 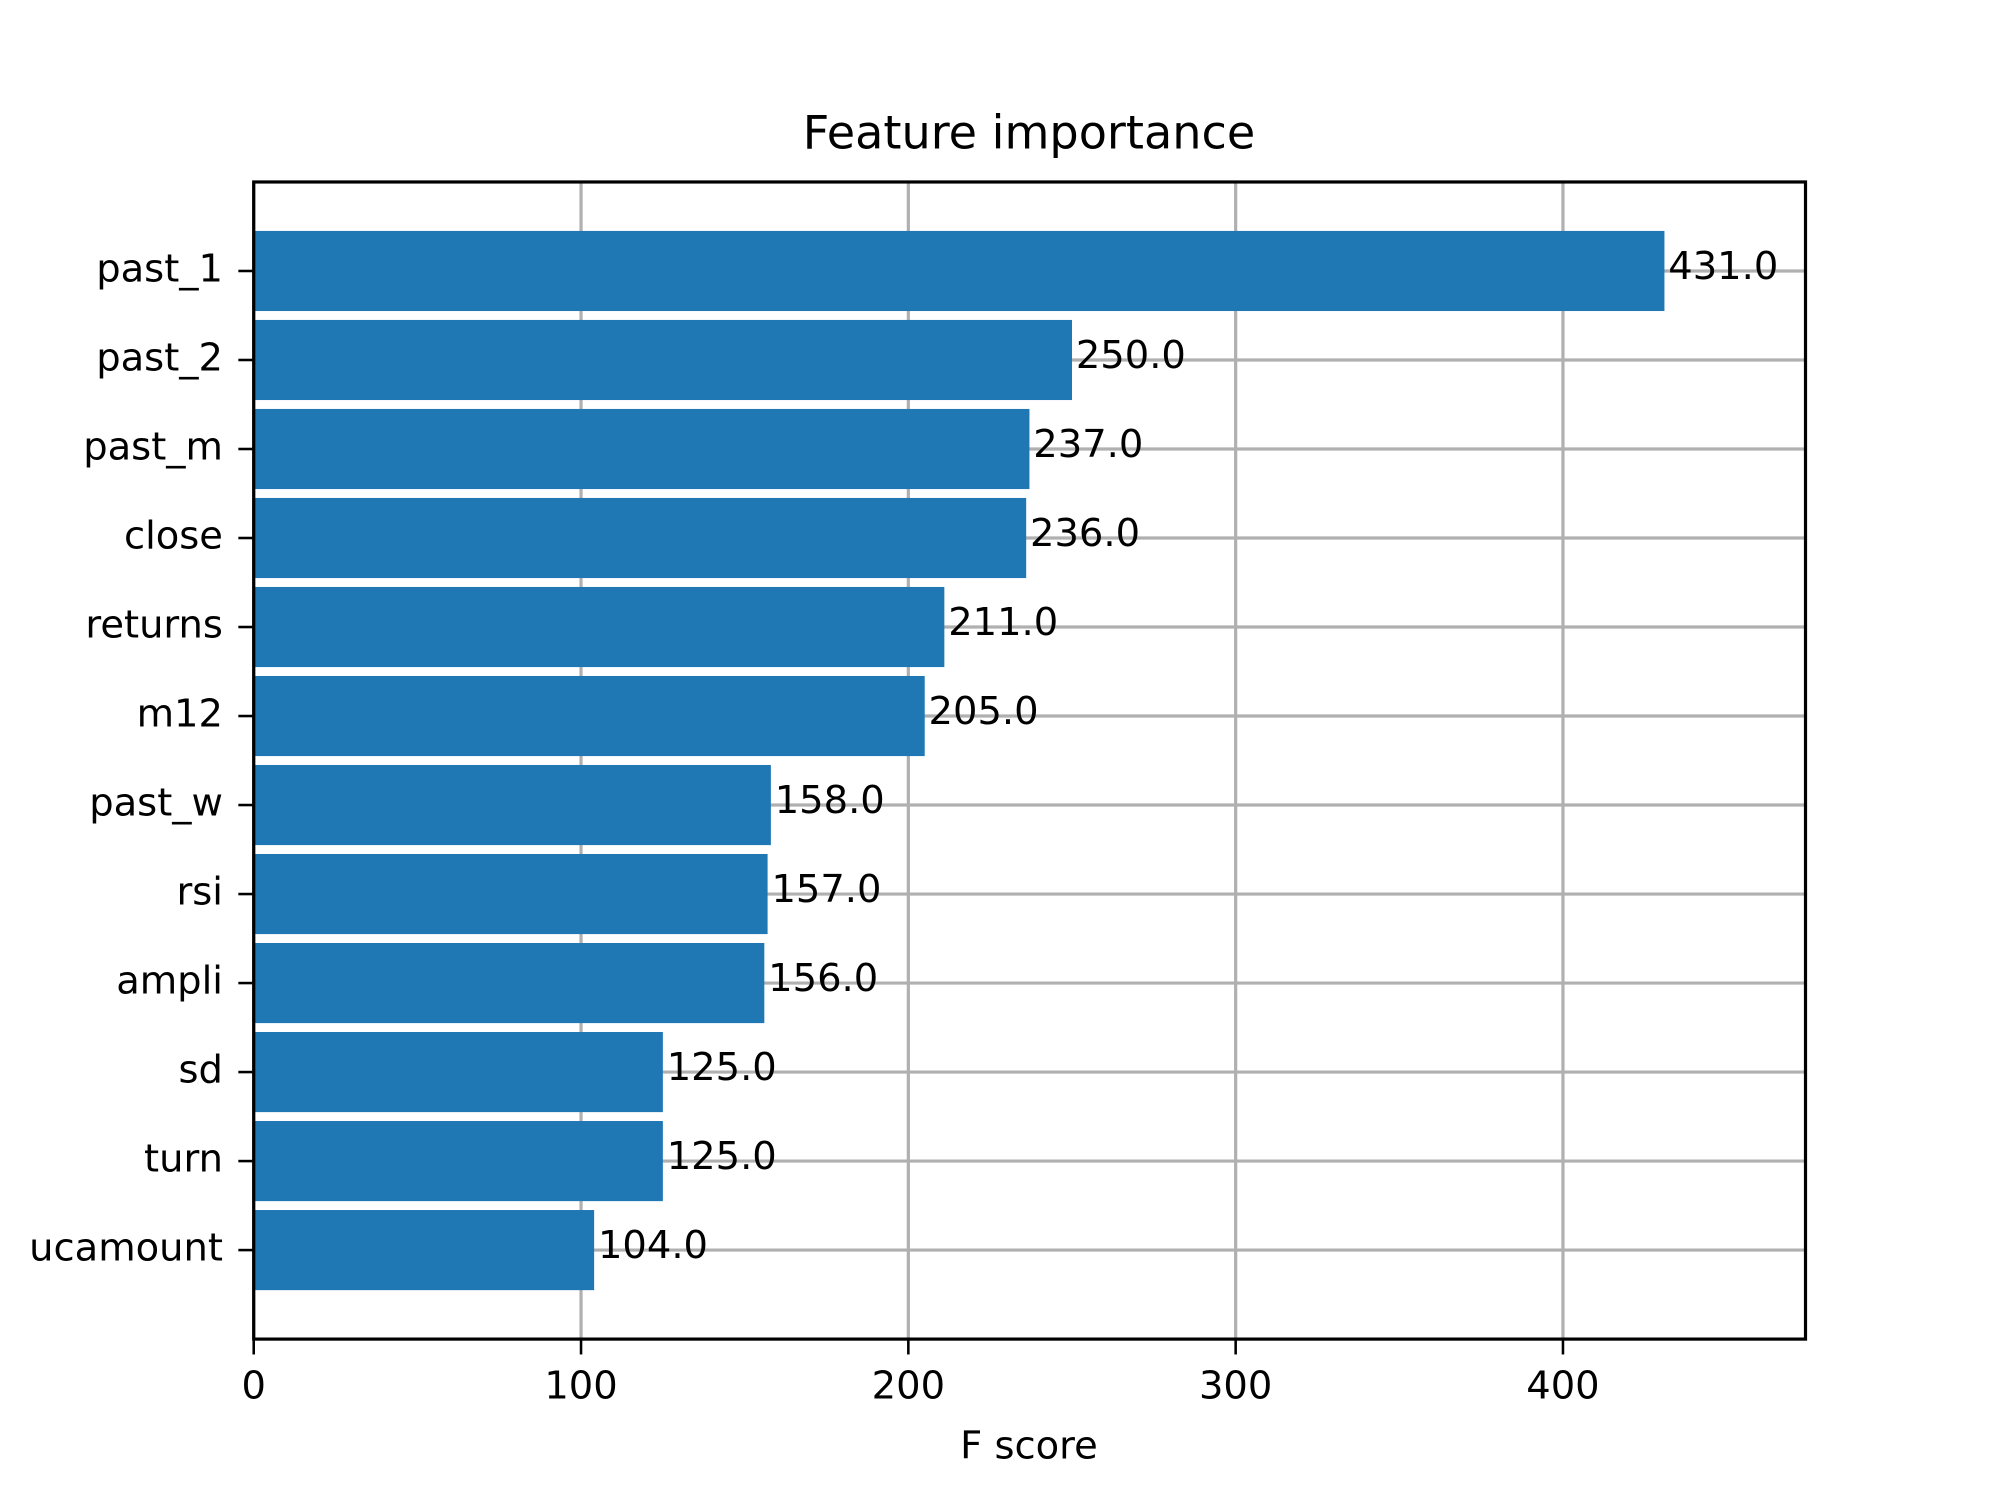 What do you see at coordinates (1235, 1385) in the screenshot?
I see `x-tick-label: 300` at bounding box center [1235, 1385].